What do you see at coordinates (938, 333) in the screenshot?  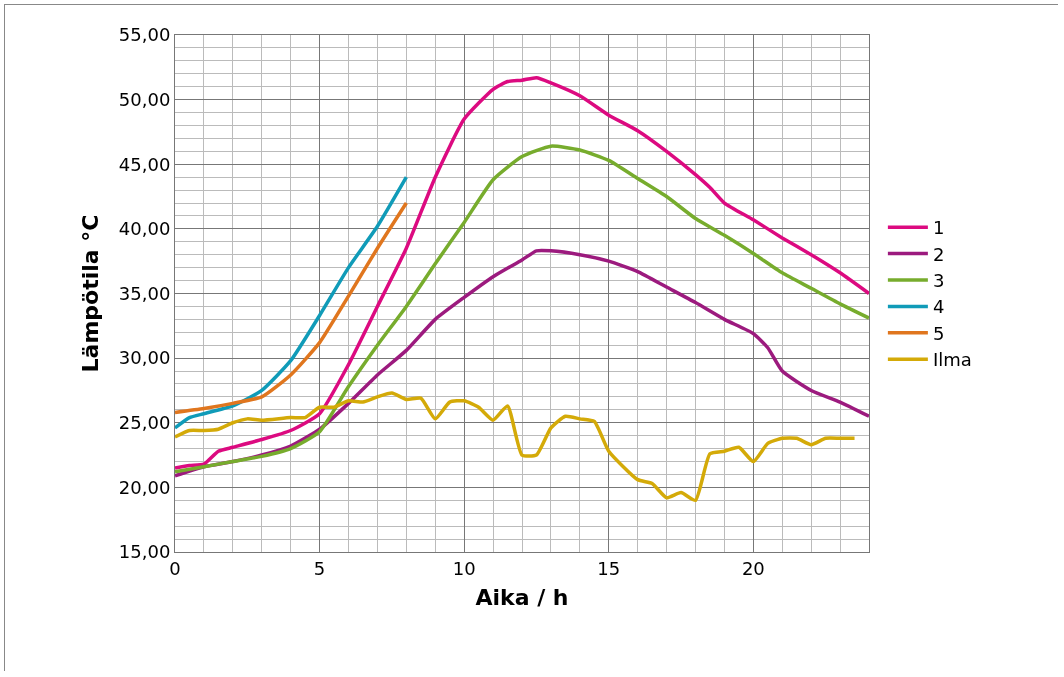 I see `legend-label: 5` at bounding box center [938, 333].